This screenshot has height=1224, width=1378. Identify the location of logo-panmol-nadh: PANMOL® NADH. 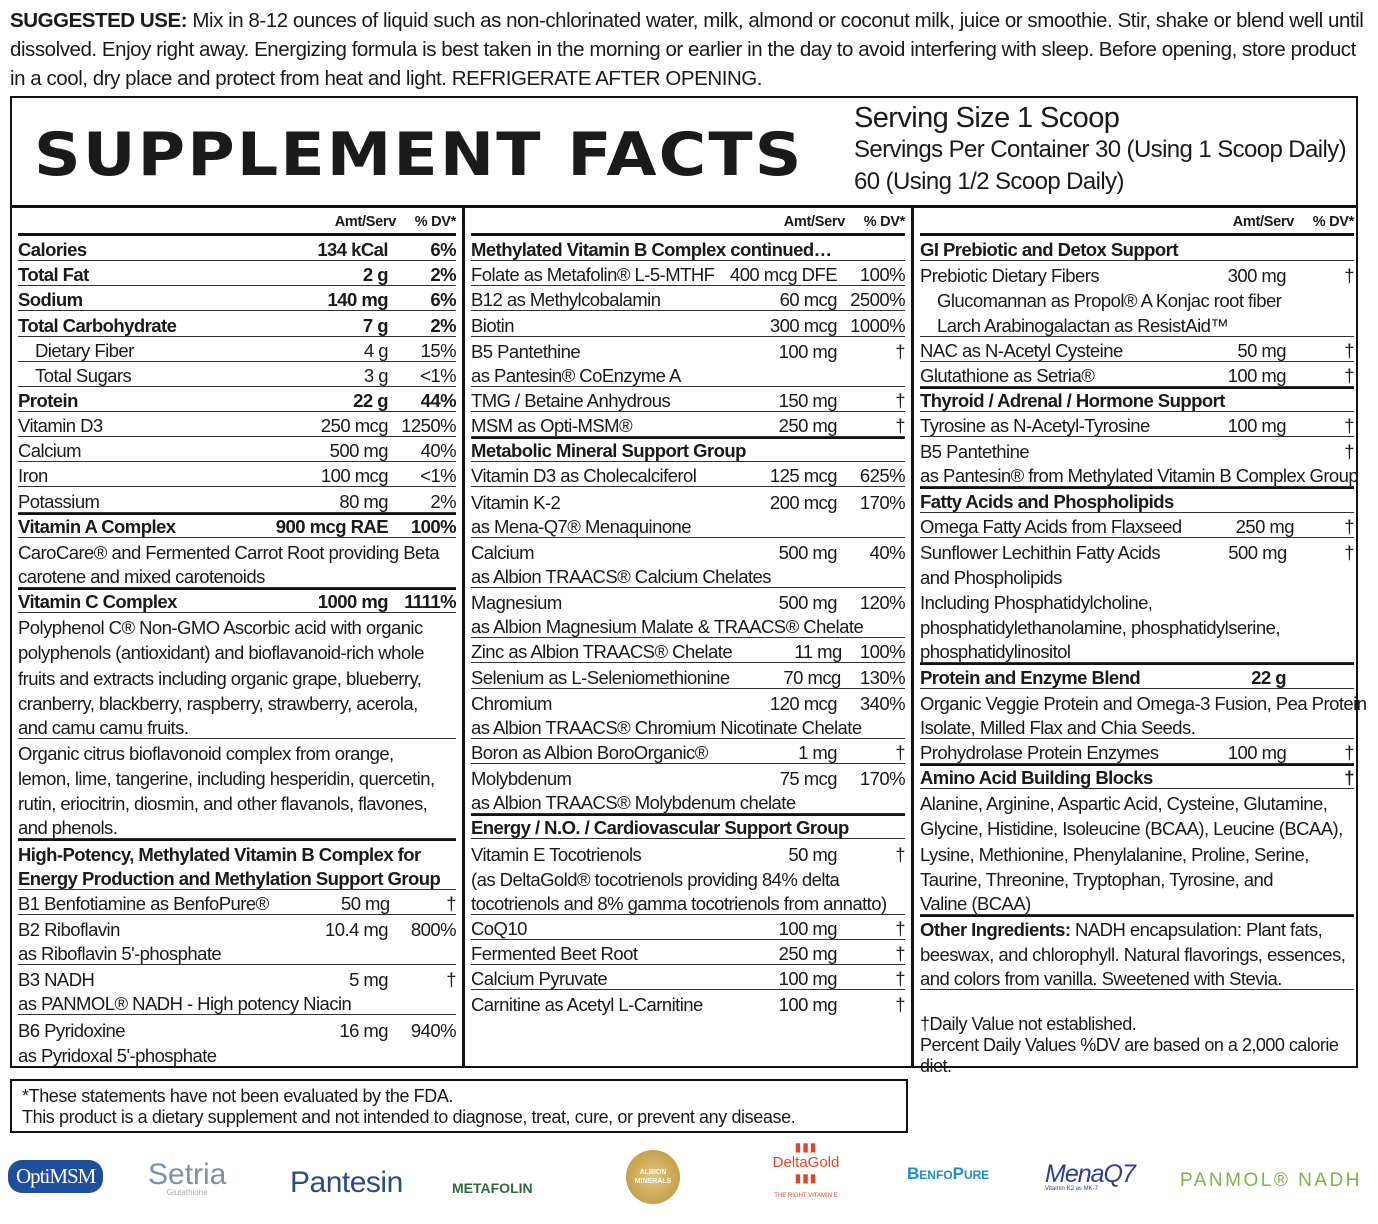
(1271, 1180).